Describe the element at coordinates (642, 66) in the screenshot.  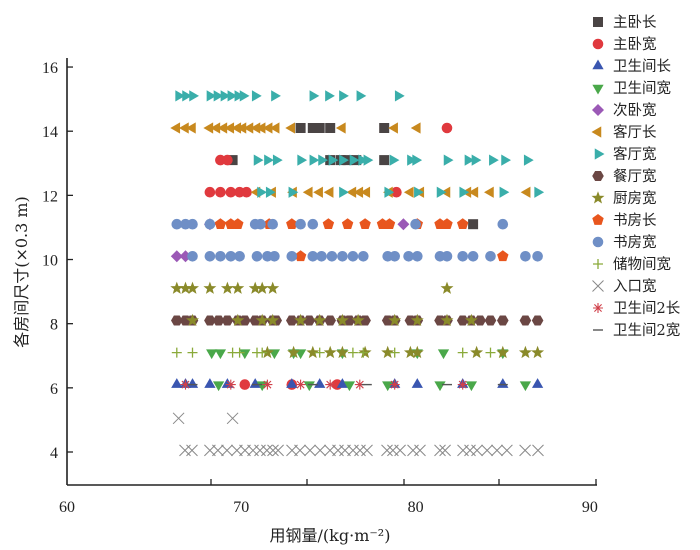
I see `legend-label: 卫生间长` at that location.